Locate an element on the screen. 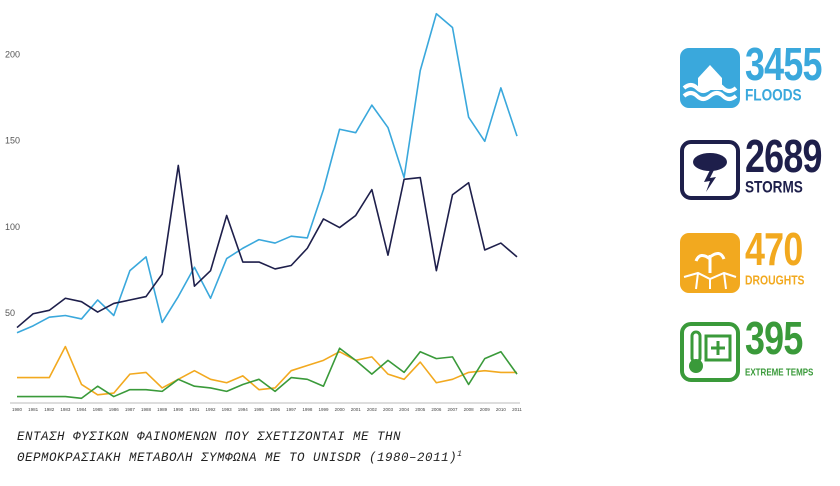  x-tick-label: 1990 is located at coordinates (178, 409).